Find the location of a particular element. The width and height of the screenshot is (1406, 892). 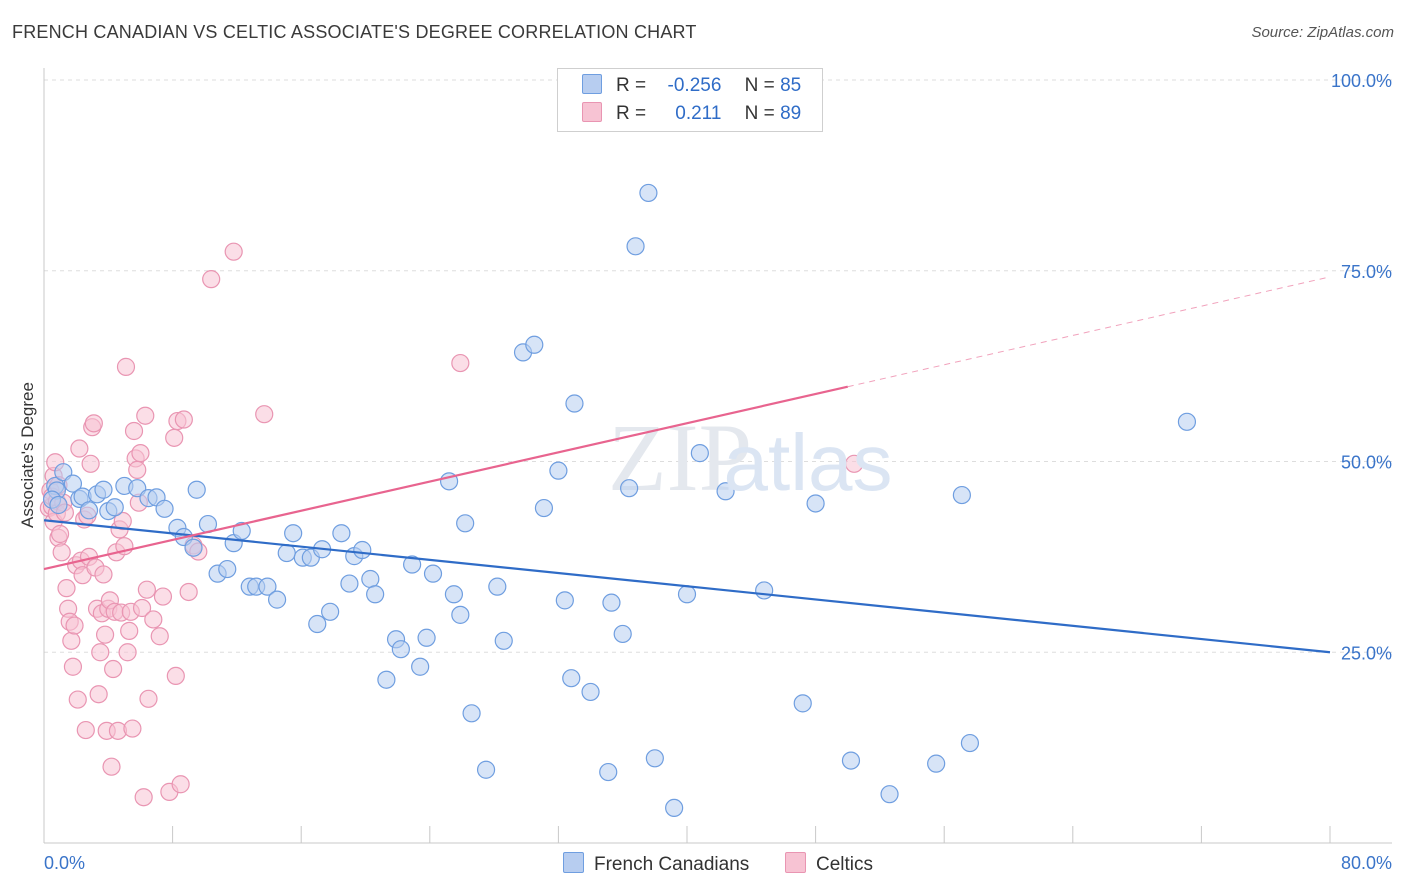

legend-row-celtics: R = 0.211 N = 89 is located at coordinates (691, 114).